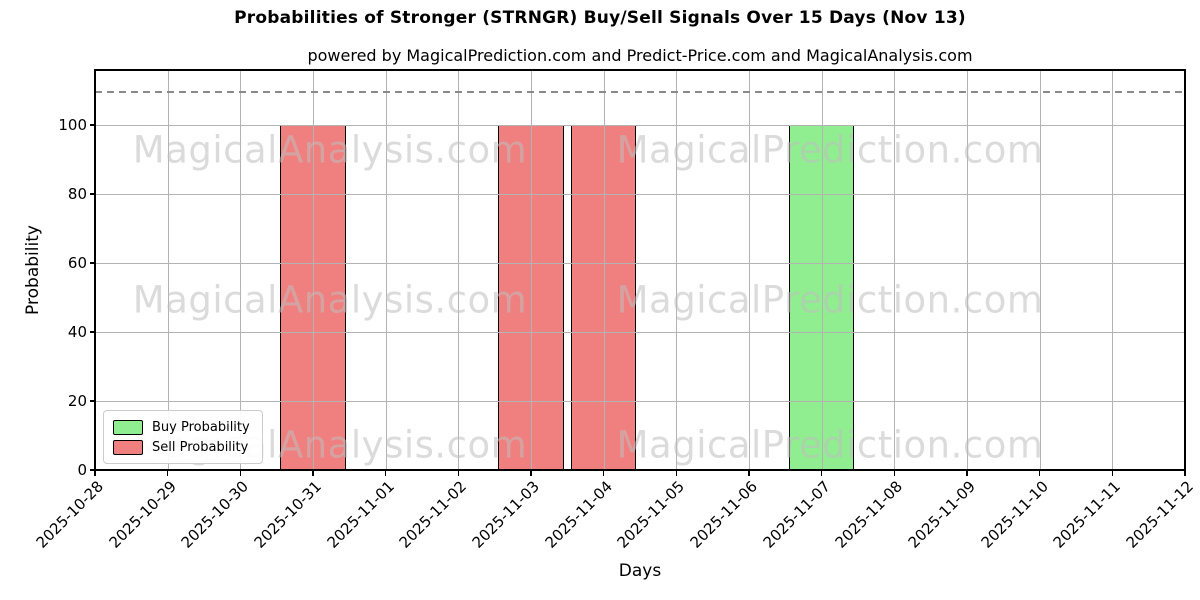  I want to click on y-tick-label: 0, so click(82, 470).